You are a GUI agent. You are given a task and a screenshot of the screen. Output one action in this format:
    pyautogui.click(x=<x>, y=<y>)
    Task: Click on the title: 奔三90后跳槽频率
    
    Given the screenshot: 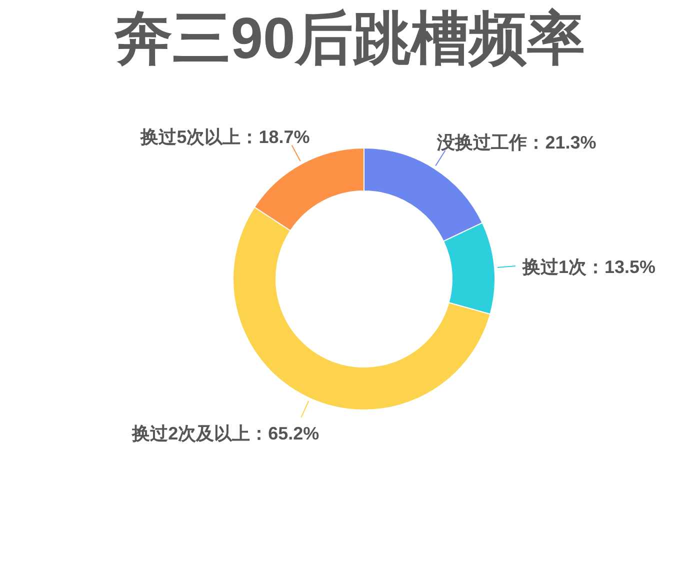 What is the action you would take?
    pyautogui.click(x=350, y=38)
    